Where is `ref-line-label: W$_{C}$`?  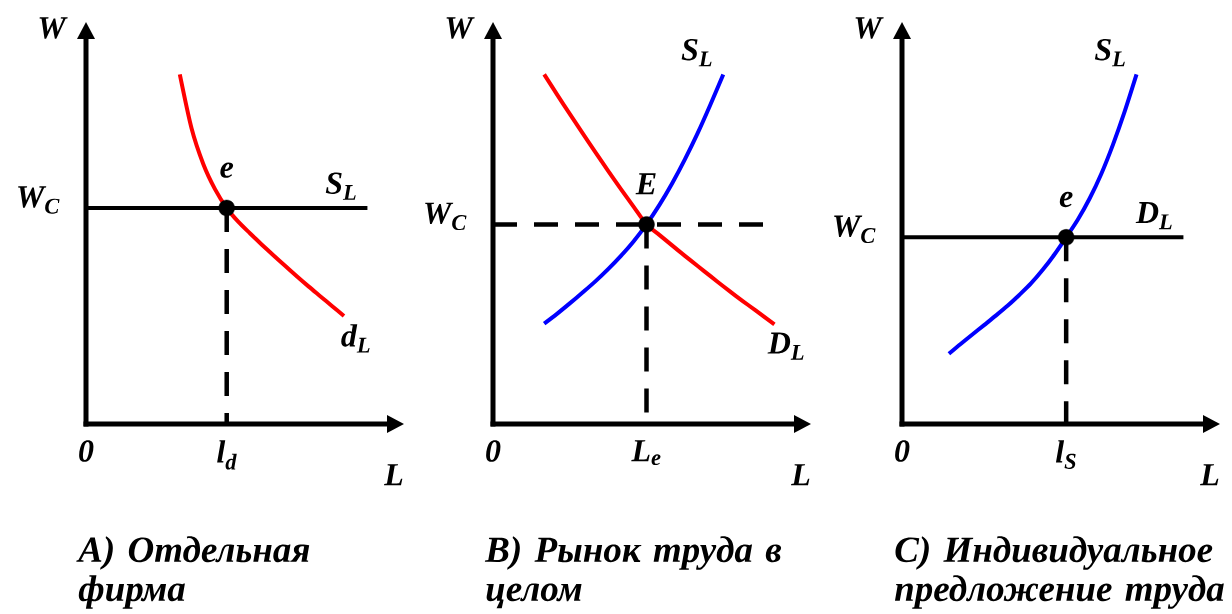 ref-line-label: W$_{C}$ is located at coordinates (446, 216).